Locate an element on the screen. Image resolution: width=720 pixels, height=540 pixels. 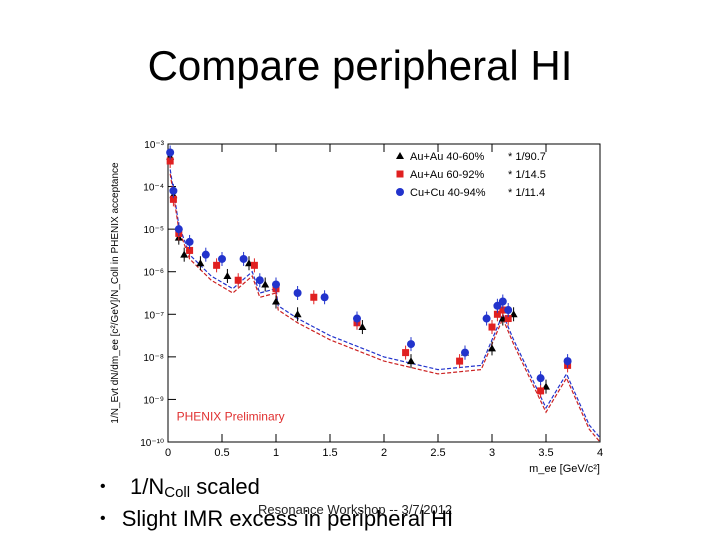
x-tick-label: 1.5 is located at coordinates (329, 453).